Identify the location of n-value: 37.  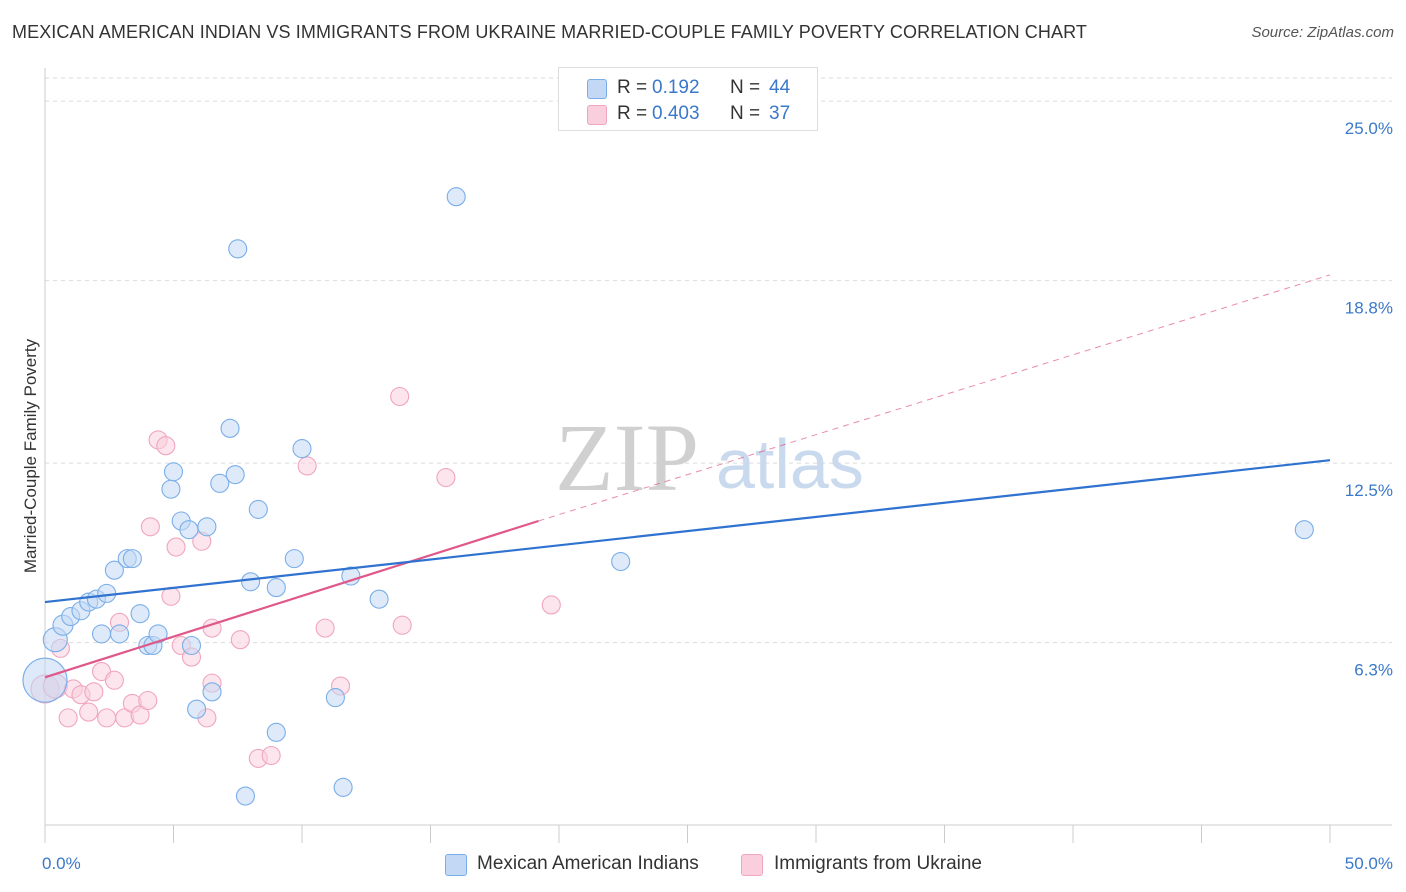
(780, 113).